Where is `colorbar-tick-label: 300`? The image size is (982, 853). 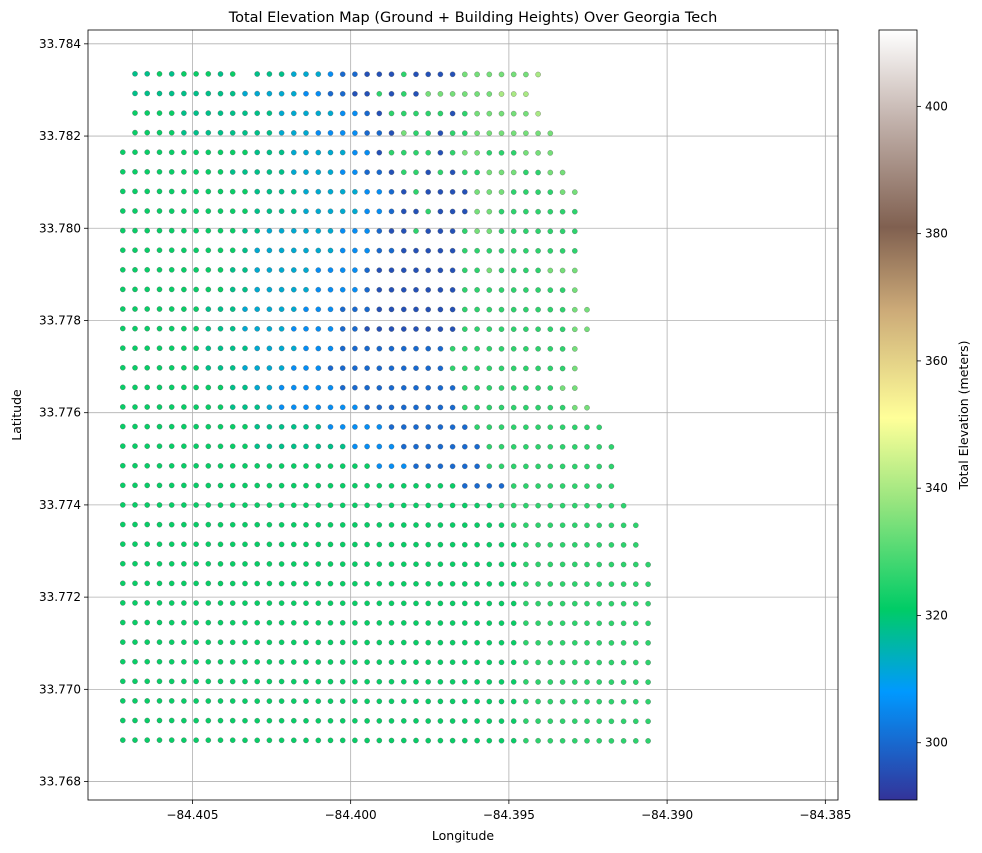 colorbar-tick-label: 300 is located at coordinates (936, 743).